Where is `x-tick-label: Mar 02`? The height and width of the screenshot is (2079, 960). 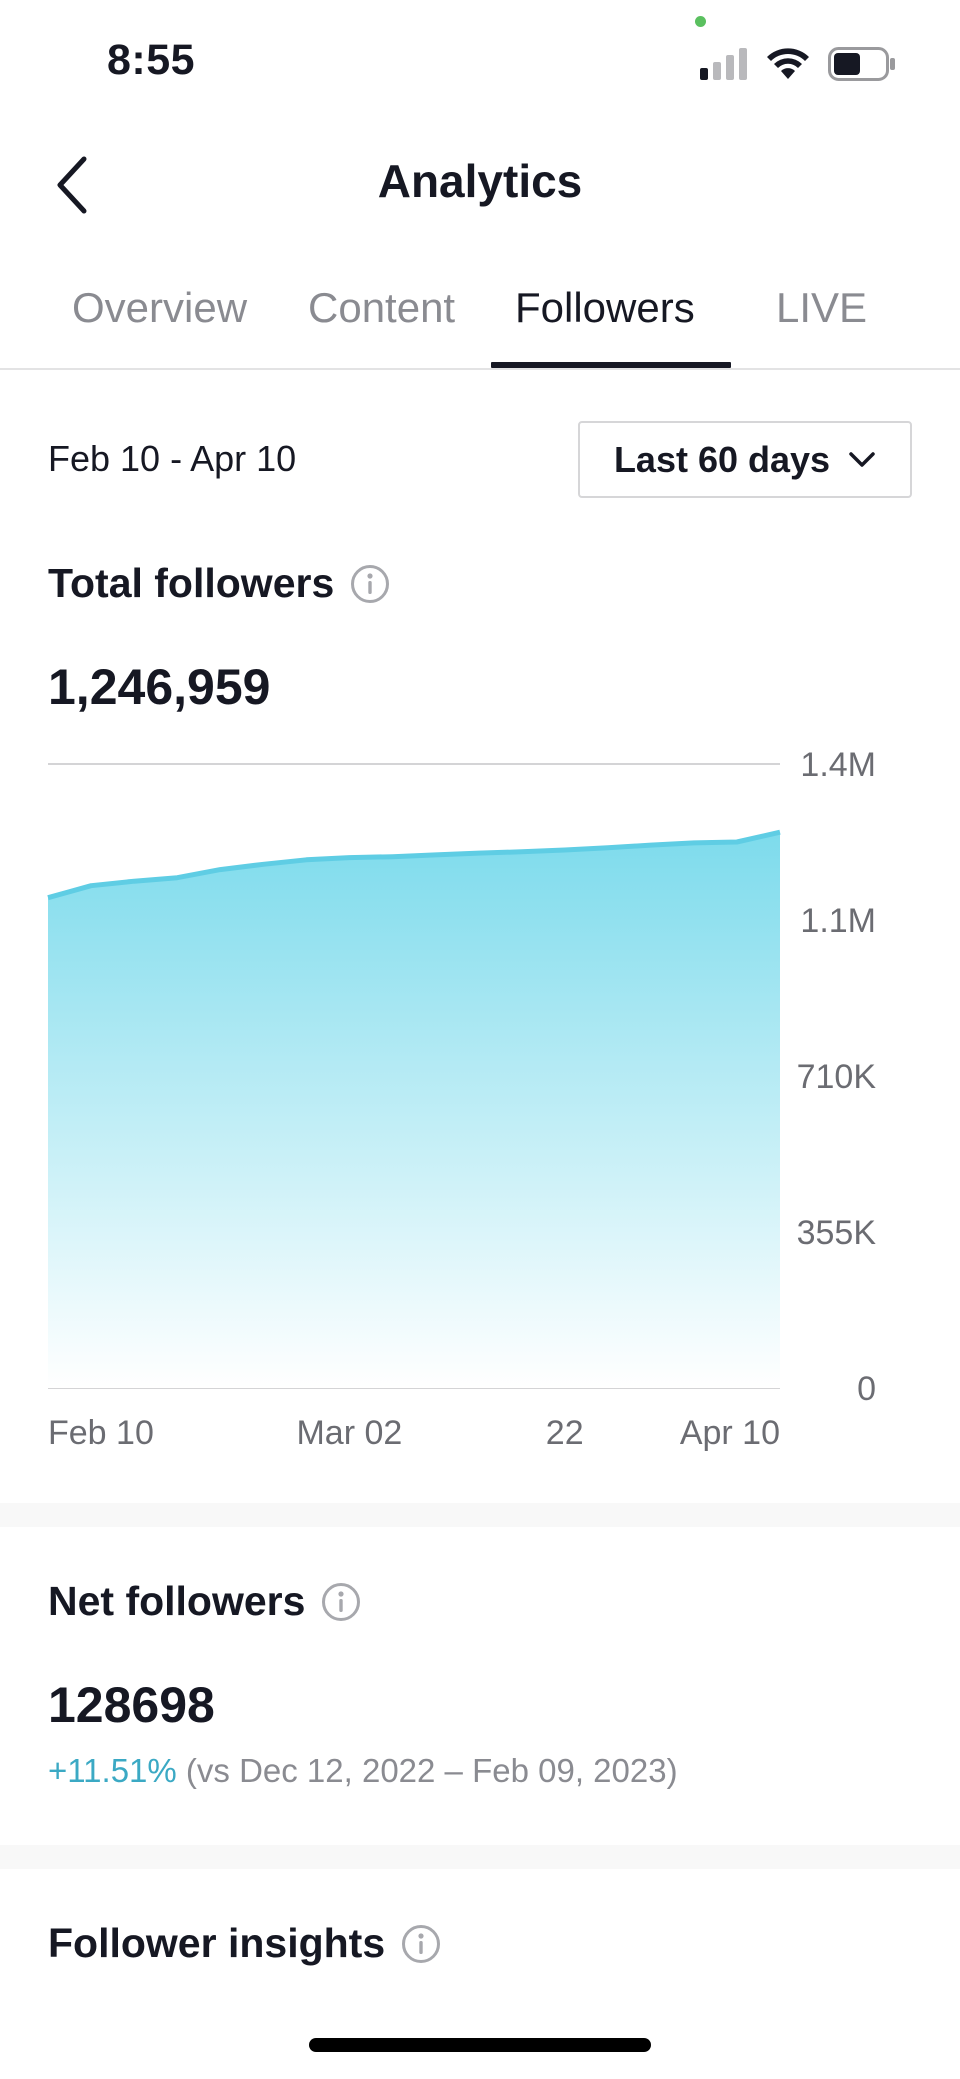 x-tick-label: Mar 02 is located at coordinates (349, 1433).